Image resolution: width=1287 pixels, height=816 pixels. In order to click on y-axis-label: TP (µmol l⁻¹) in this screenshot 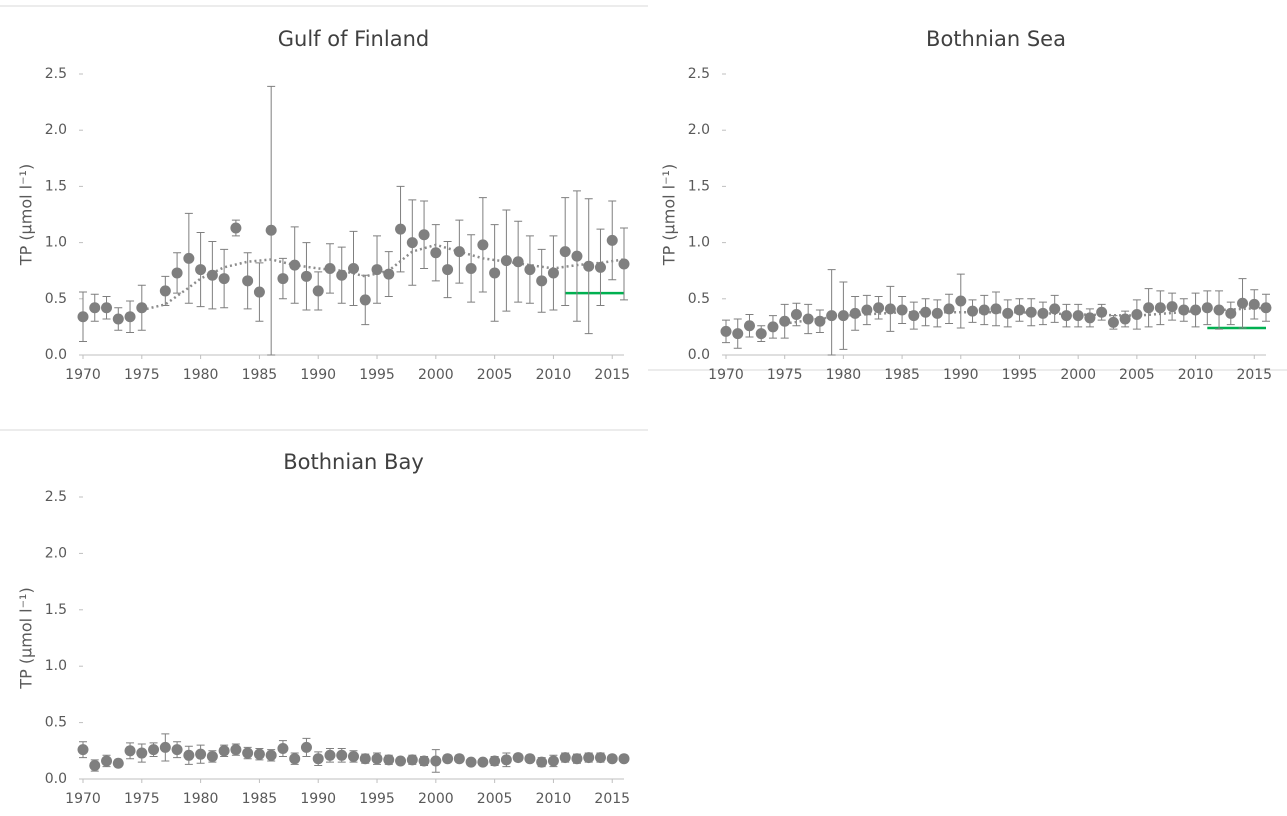, I will do `click(26, 638)`.